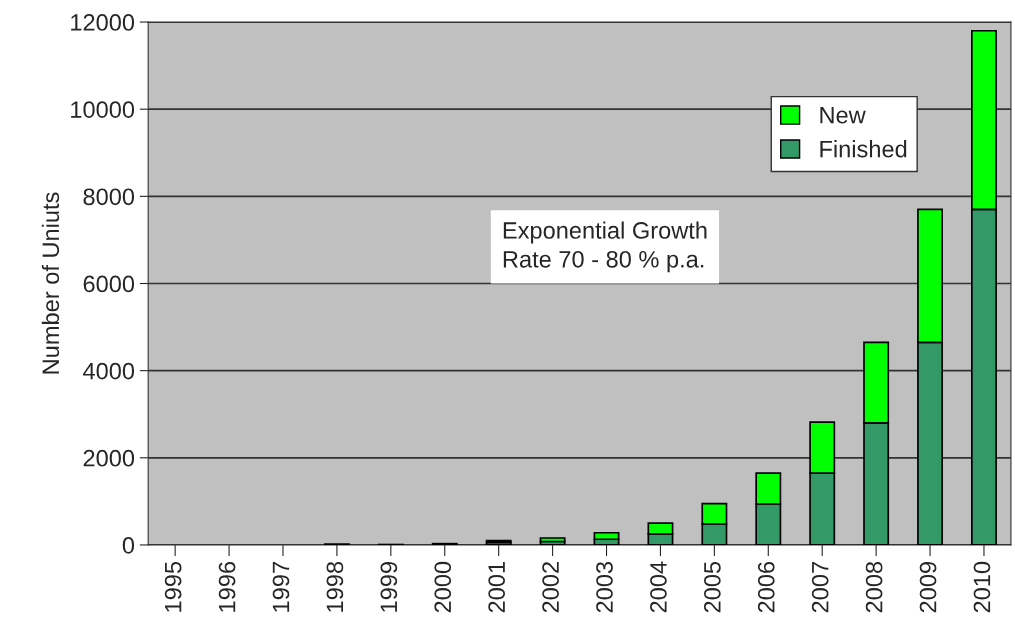 The image size is (1015, 630). I want to click on x-tick-label: 1997, so click(281, 587).